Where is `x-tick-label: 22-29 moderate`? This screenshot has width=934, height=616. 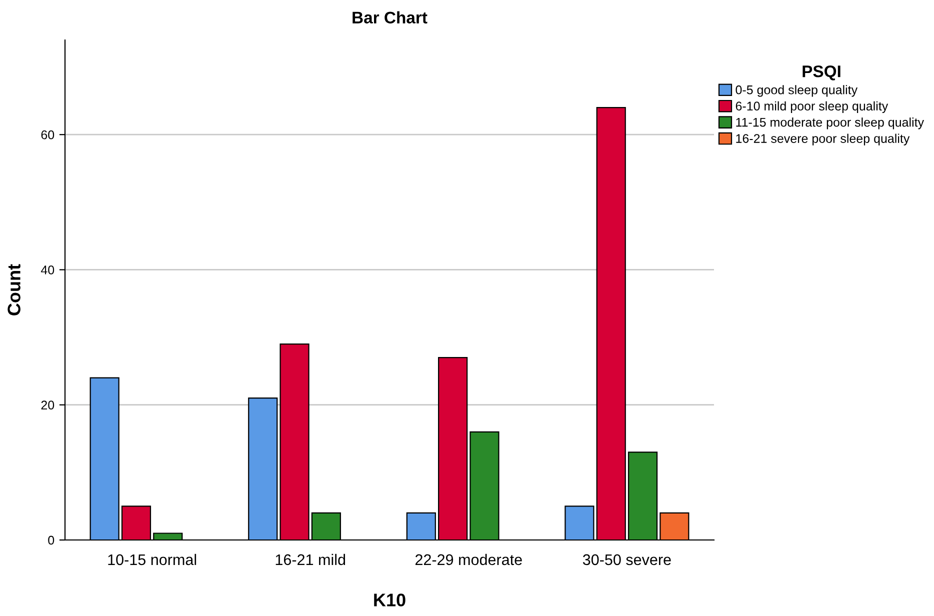 x-tick-label: 22-29 moderate is located at coordinates (468, 560).